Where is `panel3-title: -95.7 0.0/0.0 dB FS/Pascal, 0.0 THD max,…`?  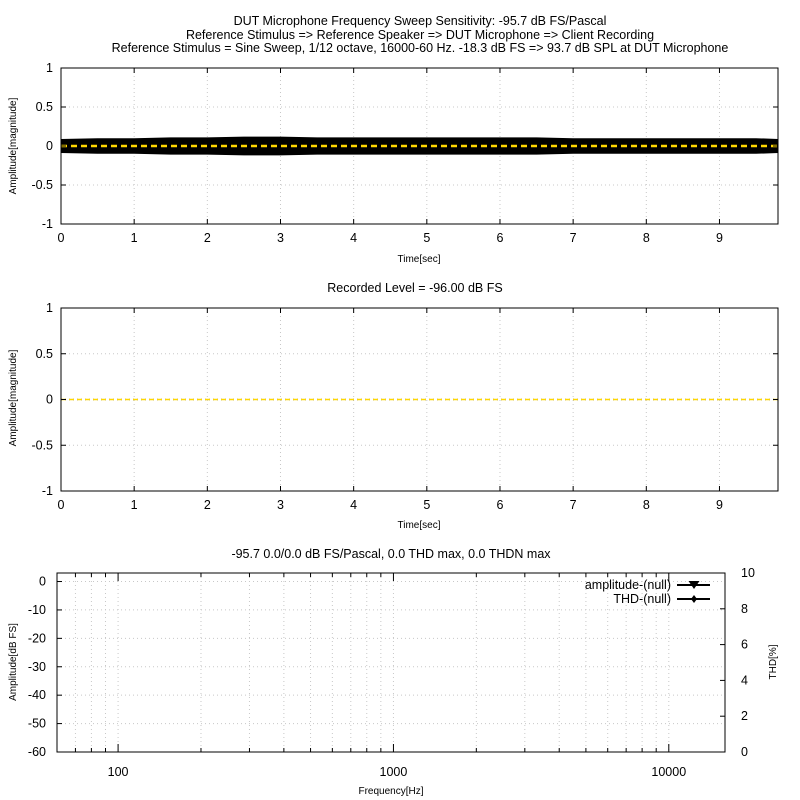
panel3-title: -95.7 0.0/0.0 dB FS/Pascal, 0.0 THD max,… is located at coordinates (391, 554).